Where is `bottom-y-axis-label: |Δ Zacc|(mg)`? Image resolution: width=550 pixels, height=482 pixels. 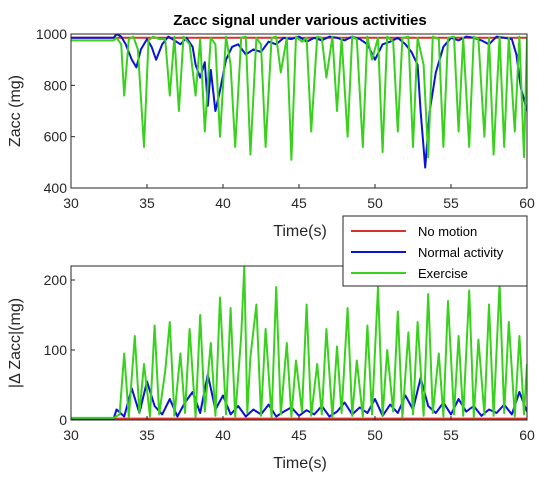 bottom-y-axis-label: |Δ Zacc|(mg) is located at coordinates (15, 343).